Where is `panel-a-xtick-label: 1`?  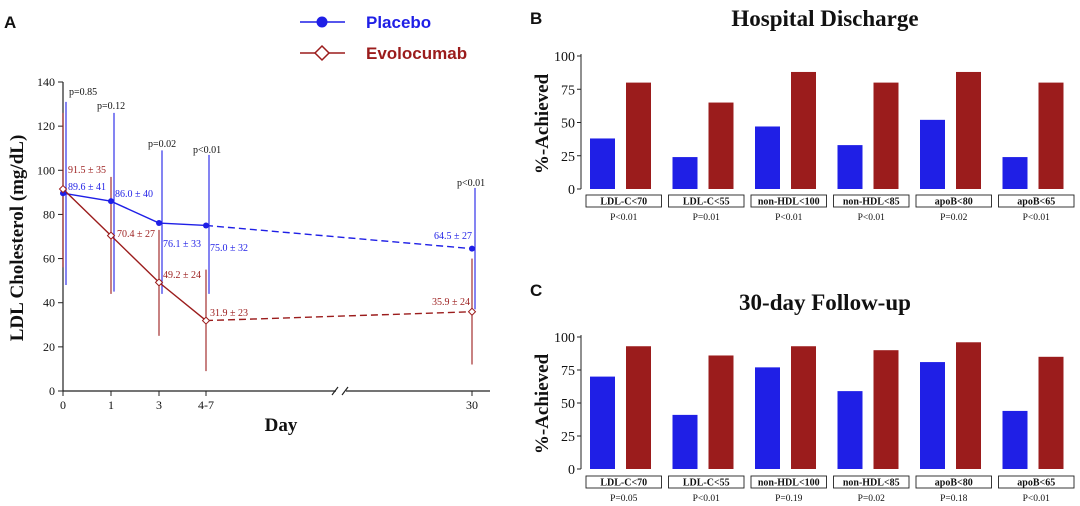 panel-a-xtick-label: 1 is located at coordinates (111, 405).